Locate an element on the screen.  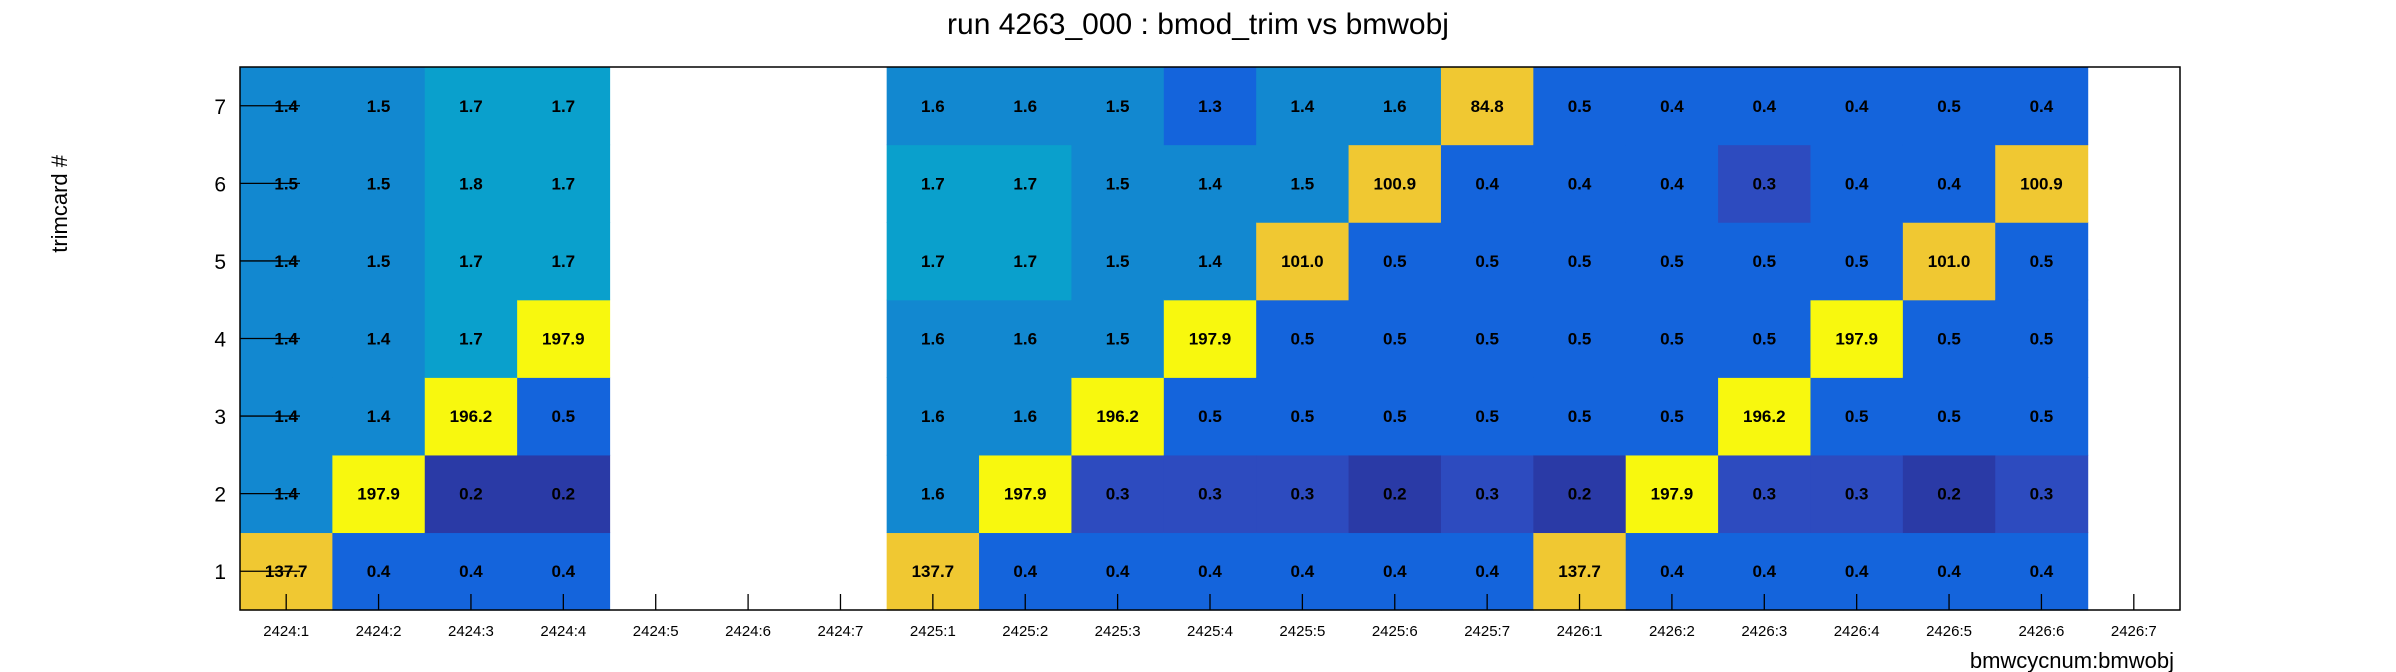
cell-value-label: 0.2 is located at coordinates (564, 494).